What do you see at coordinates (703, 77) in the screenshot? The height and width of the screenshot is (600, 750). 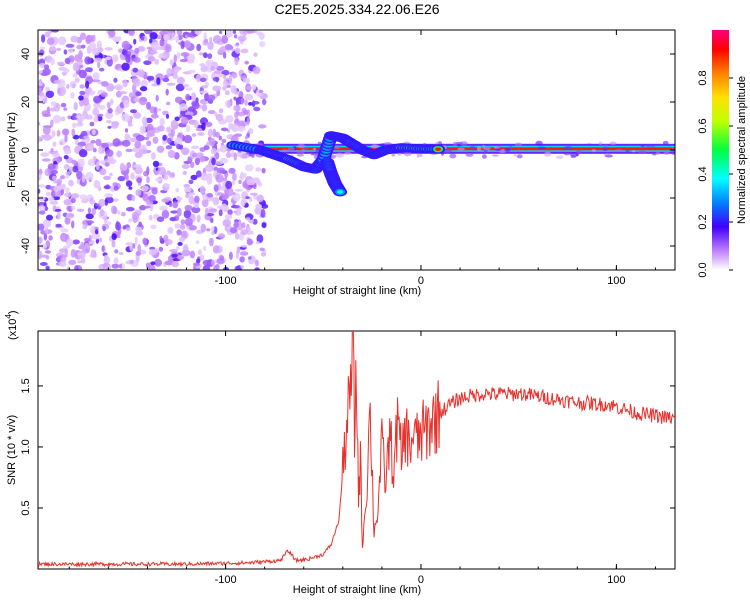 I see `colorbar-tick-label: 0.8` at bounding box center [703, 77].